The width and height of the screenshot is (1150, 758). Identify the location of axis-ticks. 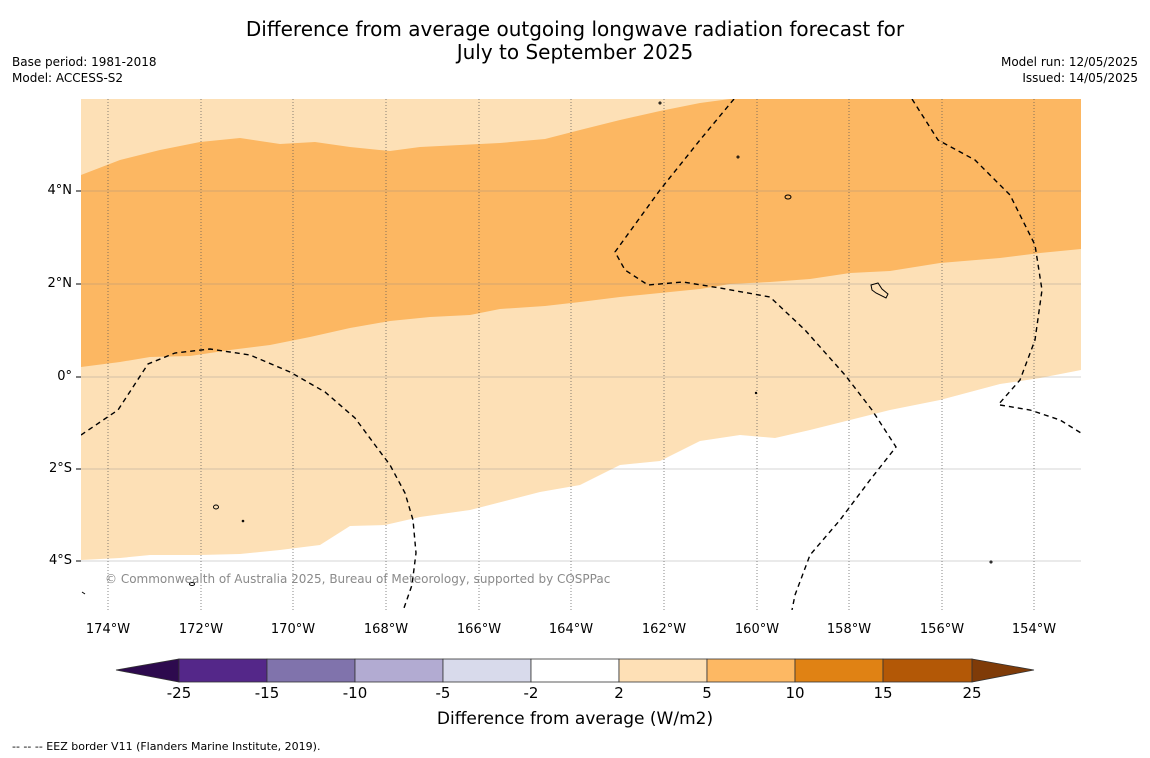
(78, 376).